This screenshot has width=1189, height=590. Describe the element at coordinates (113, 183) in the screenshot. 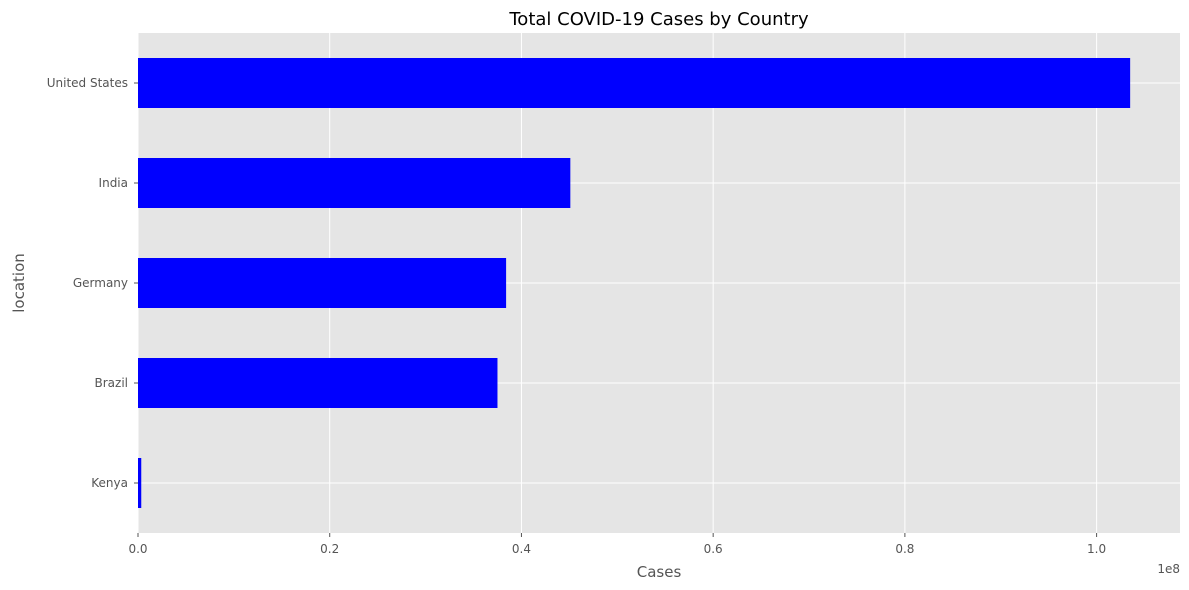

I see `y-tick-label: India` at that location.